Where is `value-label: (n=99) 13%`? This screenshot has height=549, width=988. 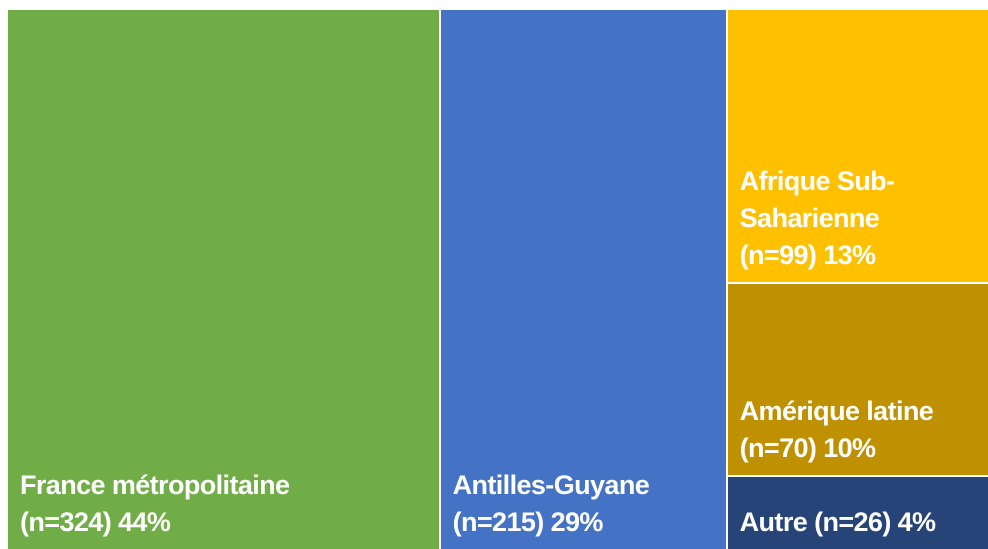
value-label: (n=99) 13% is located at coordinates (807, 254).